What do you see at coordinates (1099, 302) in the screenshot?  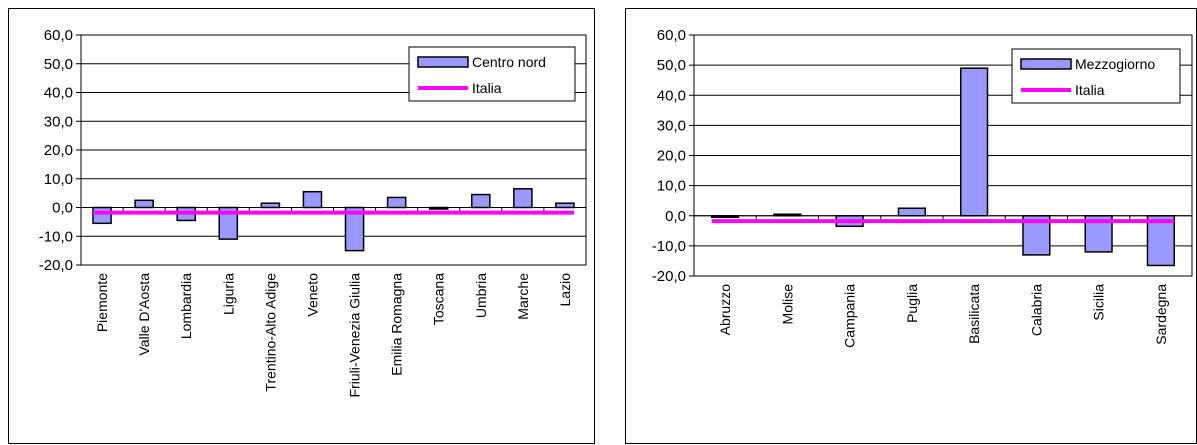 I see `category-label: Sicilia` at bounding box center [1099, 302].